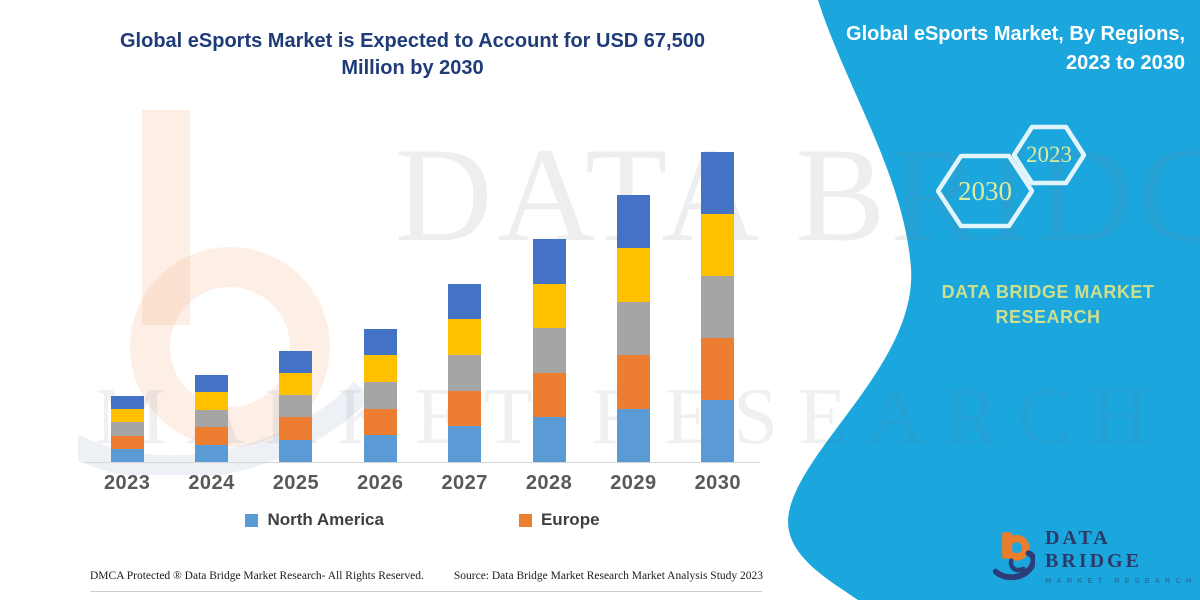  What do you see at coordinates (1093, 549) in the screenshot?
I see `logo-text-data-bridge: DATA BRIDGE` at bounding box center [1093, 549].